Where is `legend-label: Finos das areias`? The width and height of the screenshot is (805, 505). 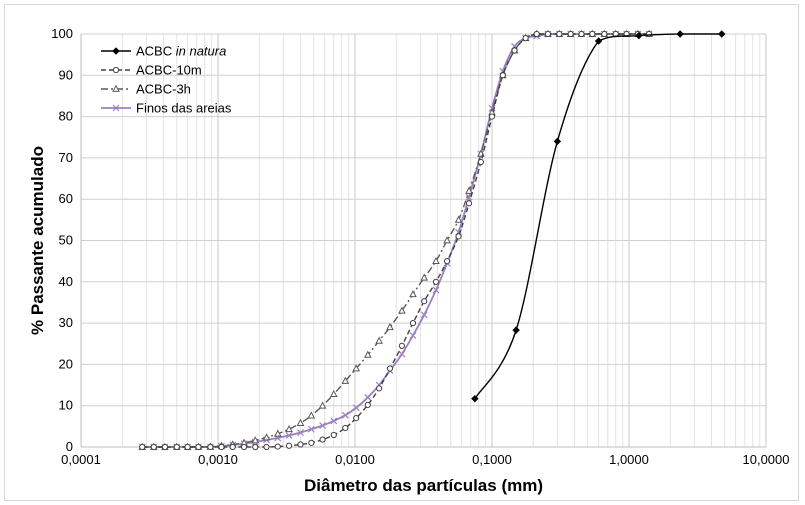 legend-label: Finos das areias is located at coordinates (184, 108).